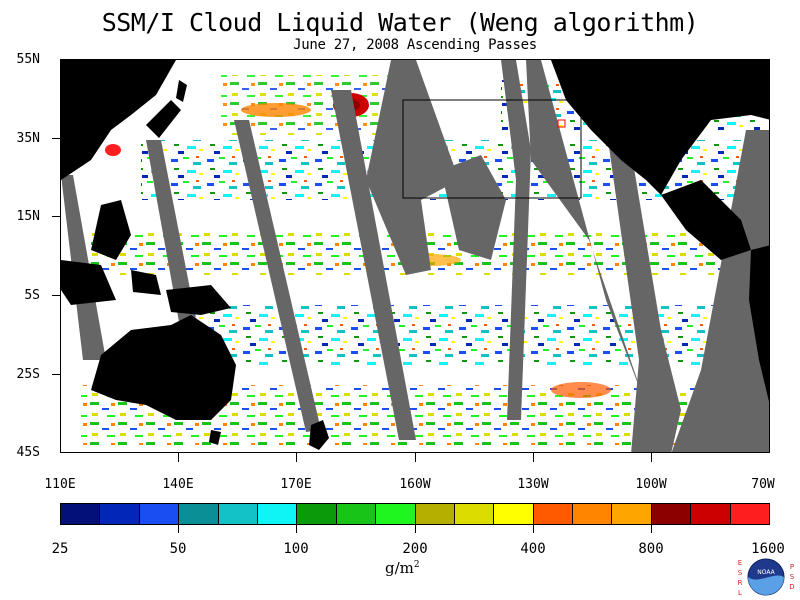 The width and height of the screenshot is (800, 600). I want to click on colorbar-label: 25, so click(60, 549).